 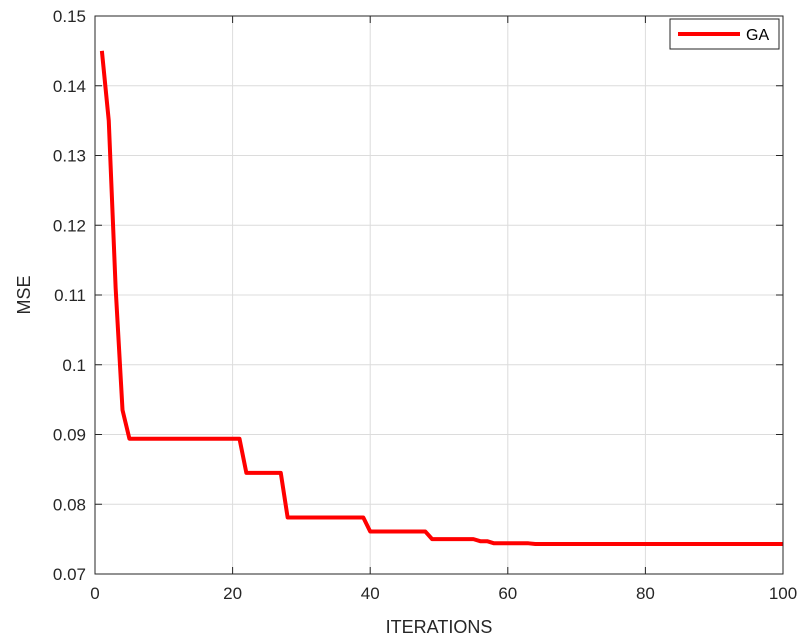 I want to click on x-tick-label: 0, so click(x=94, y=593).